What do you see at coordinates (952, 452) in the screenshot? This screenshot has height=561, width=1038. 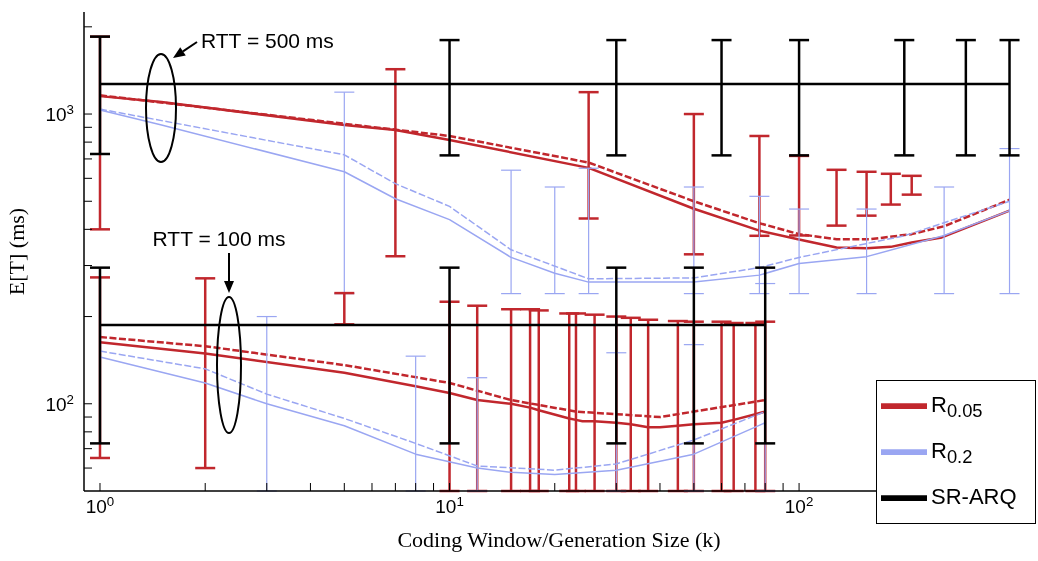 I see `legend-label: R$_{0.2}$` at bounding box center [952, 452].